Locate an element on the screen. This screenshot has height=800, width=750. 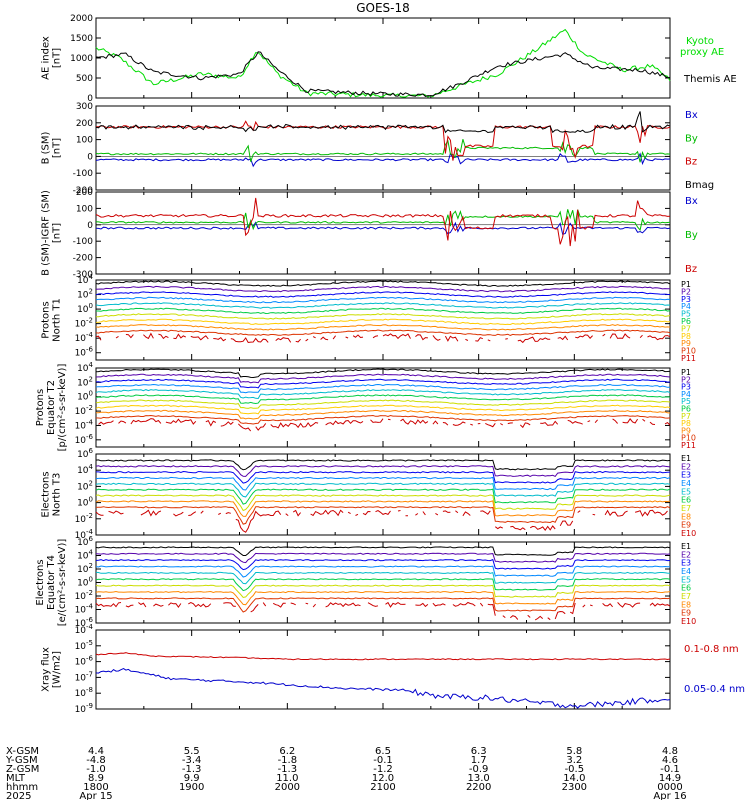
y-axis-label: [p/(cm²-s-sr-keV)] is located at coordinates (62, 408).